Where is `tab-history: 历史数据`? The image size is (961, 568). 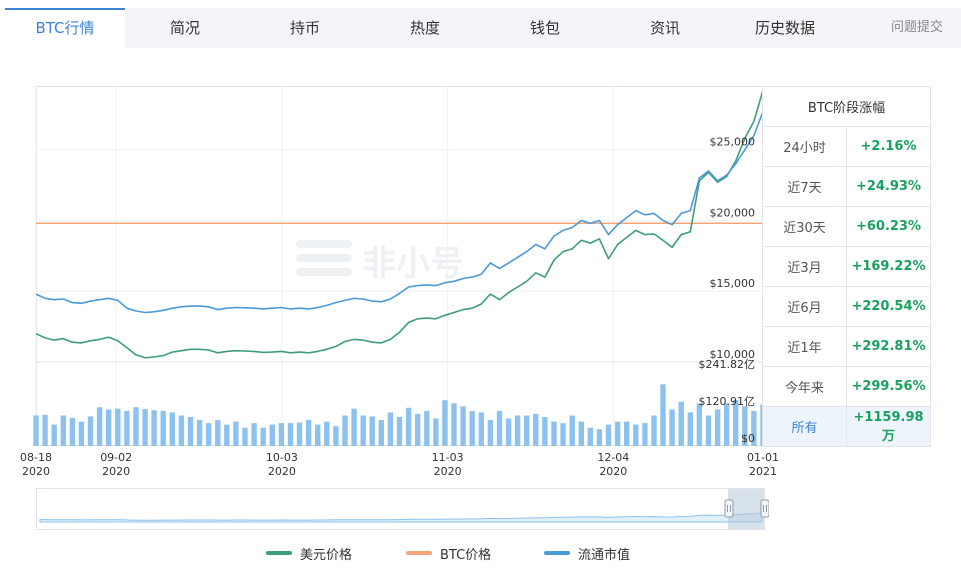 tab-history: 历史数据 is located at coordinates (784, 28).